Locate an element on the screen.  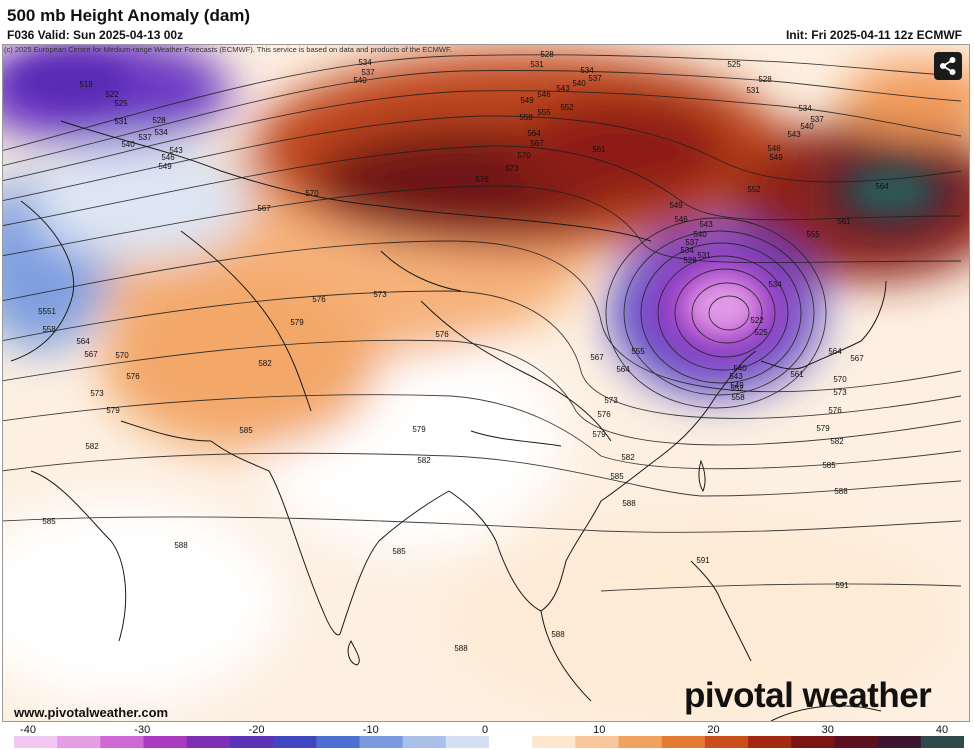
contour-label: 561 is located at coordinates (599, 149).